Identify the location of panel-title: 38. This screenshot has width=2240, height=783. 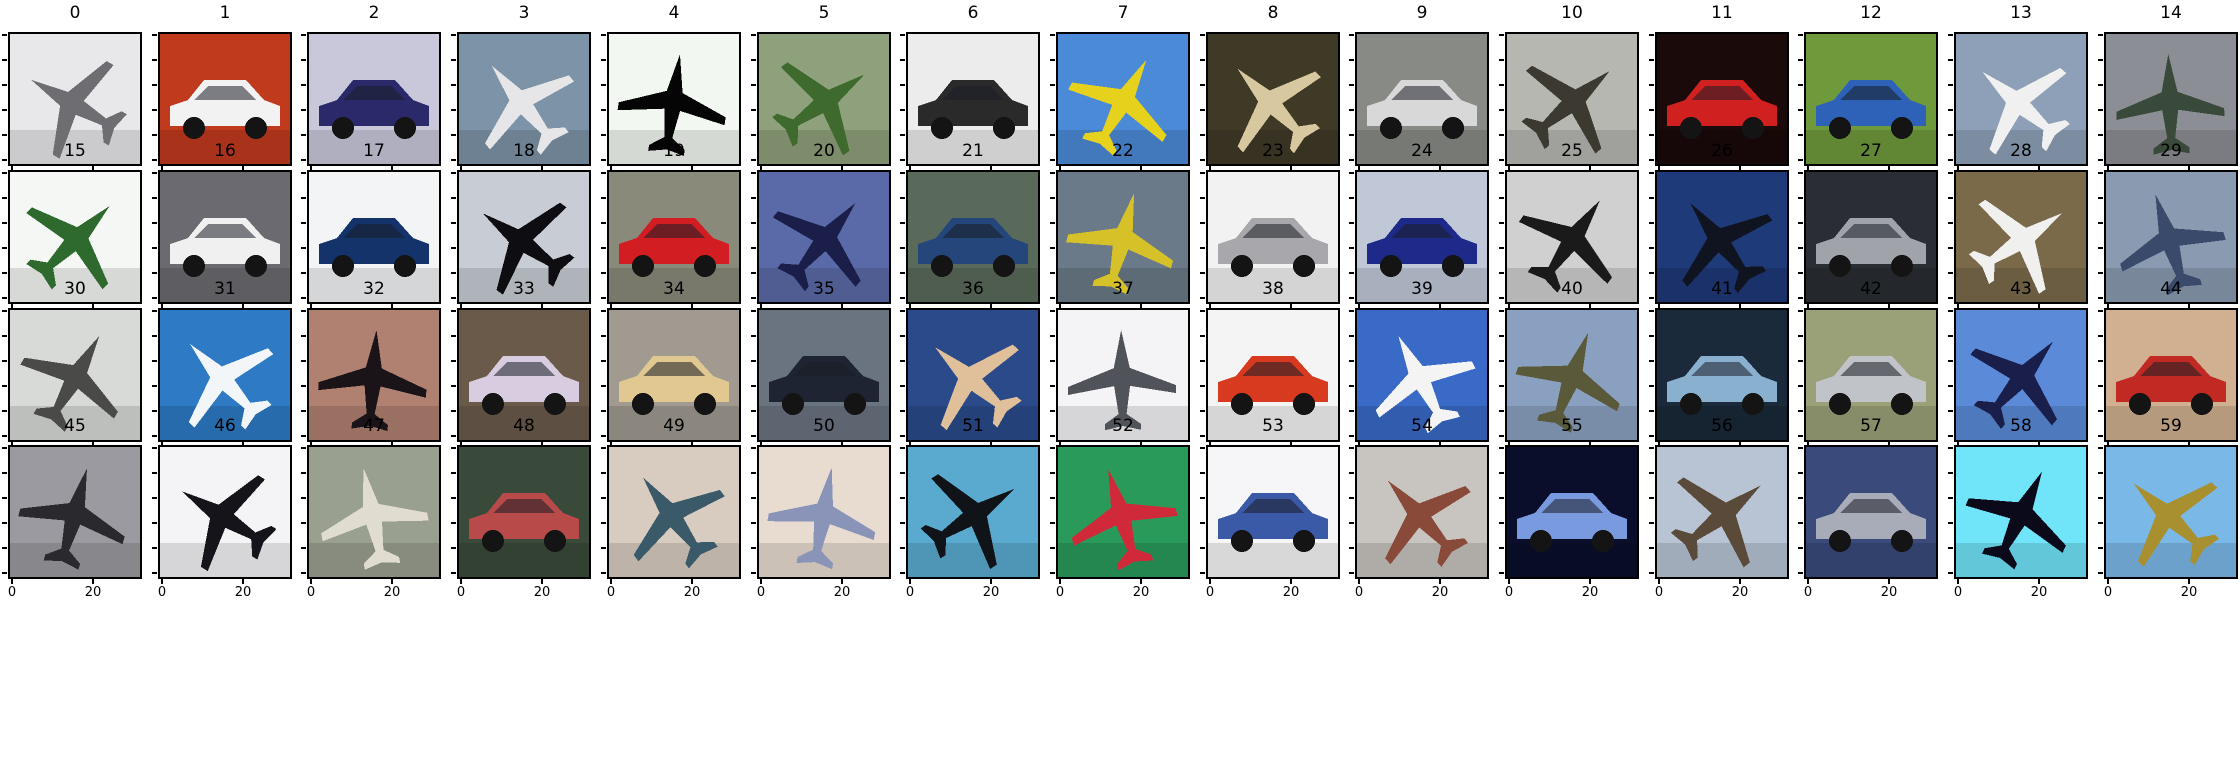
(1273, 289).